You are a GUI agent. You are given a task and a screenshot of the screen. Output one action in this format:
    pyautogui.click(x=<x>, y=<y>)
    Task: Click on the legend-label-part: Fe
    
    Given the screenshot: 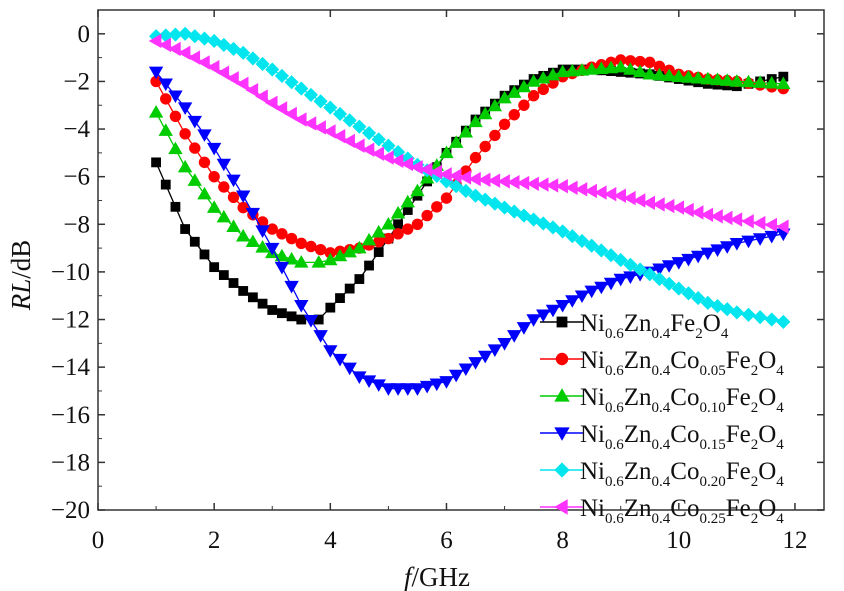 What is the action you would take?
    pyautogui.click(x=682, y=323)
    